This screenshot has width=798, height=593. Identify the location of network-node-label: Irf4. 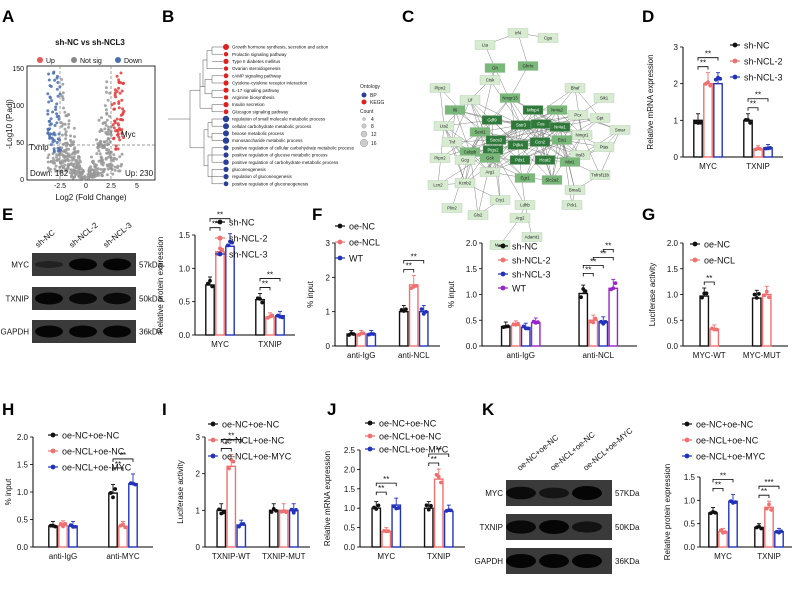
(518, 33).